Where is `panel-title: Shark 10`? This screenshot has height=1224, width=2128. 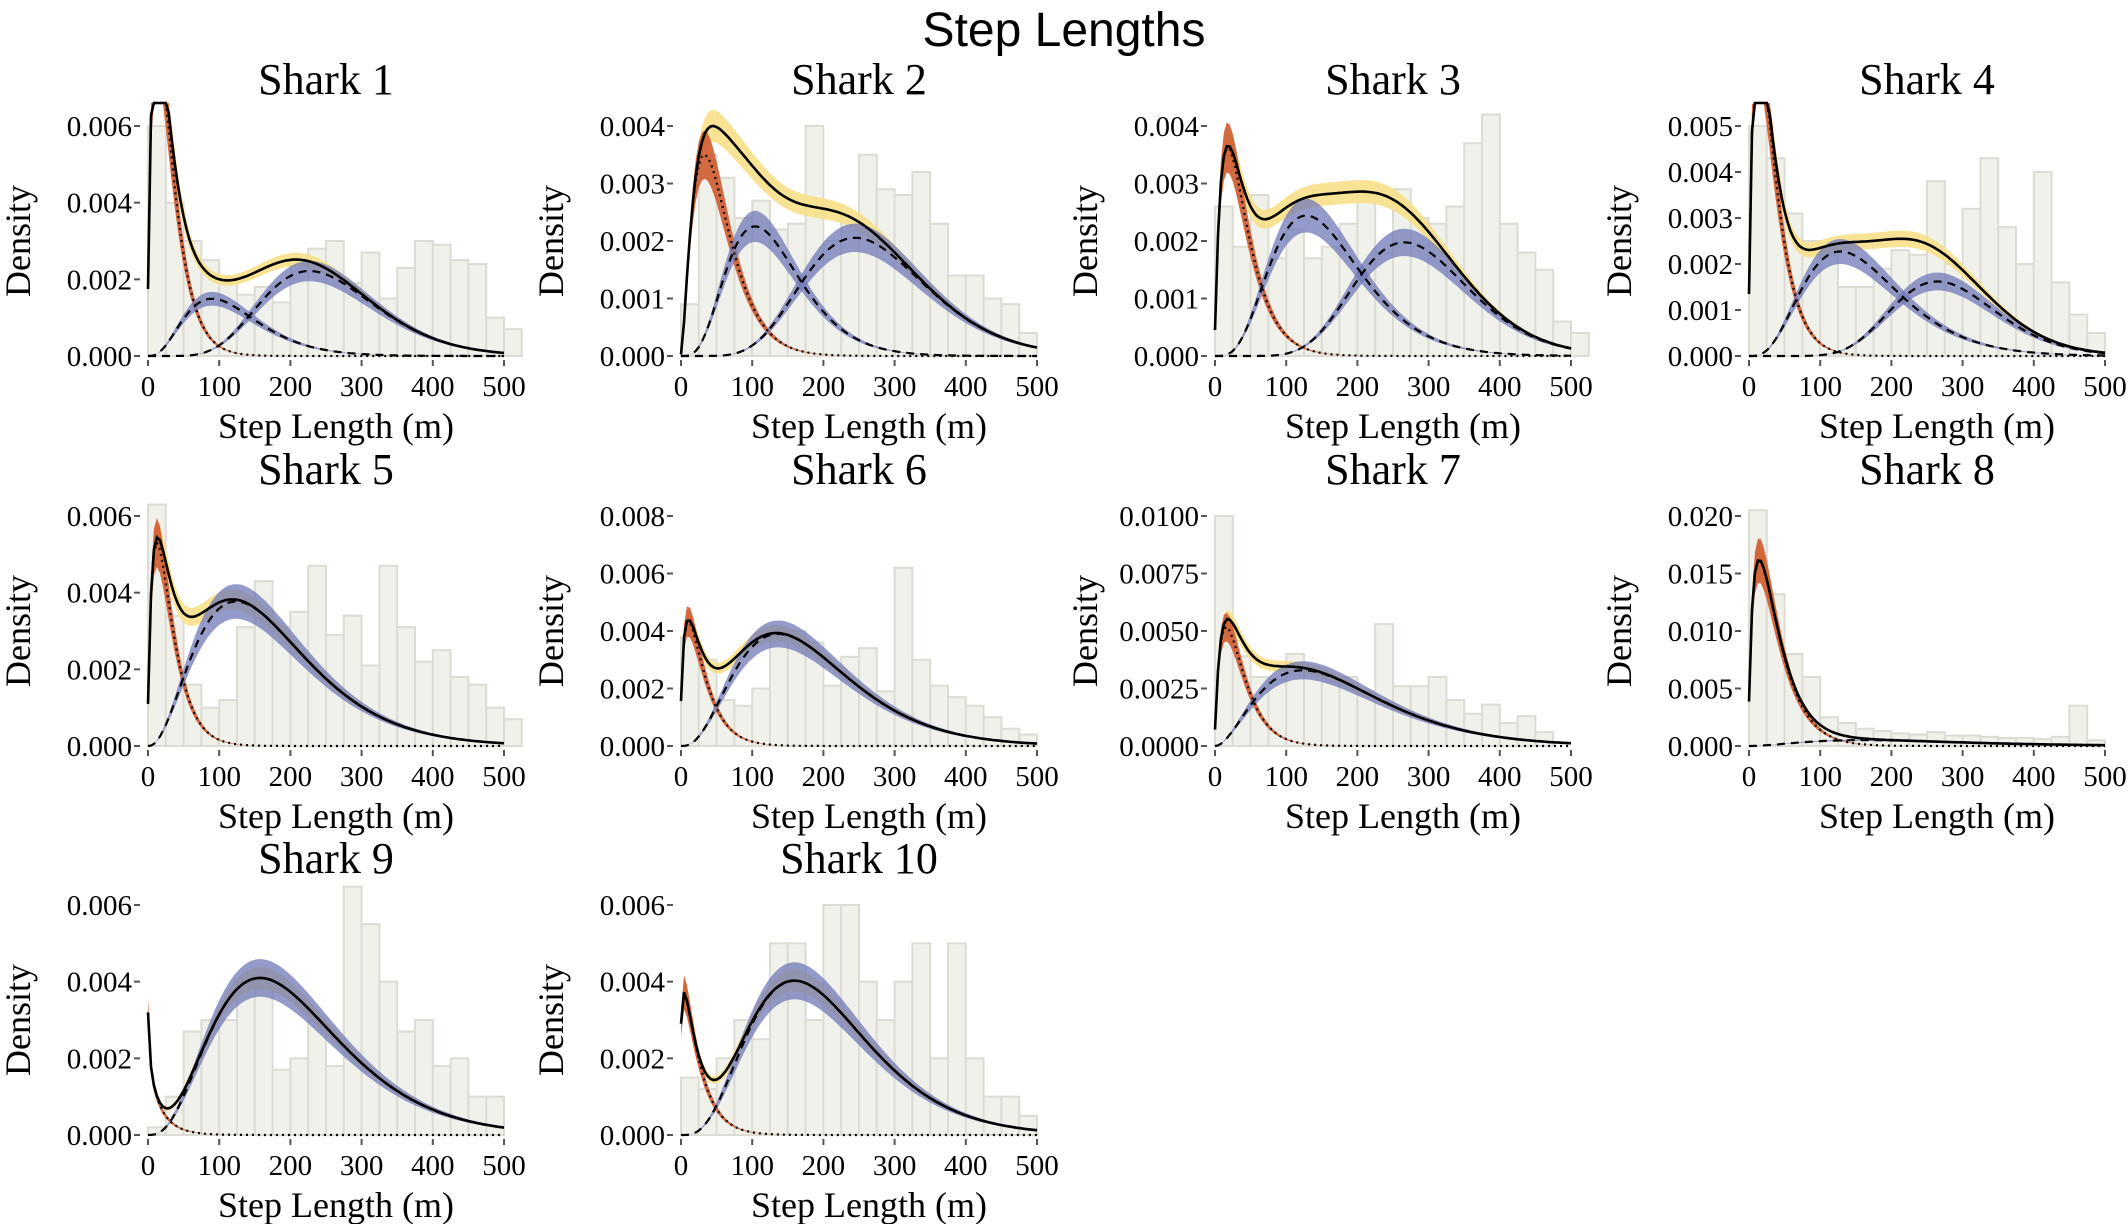 panel-title: Shark 10 is located at coordinates (859, 858).